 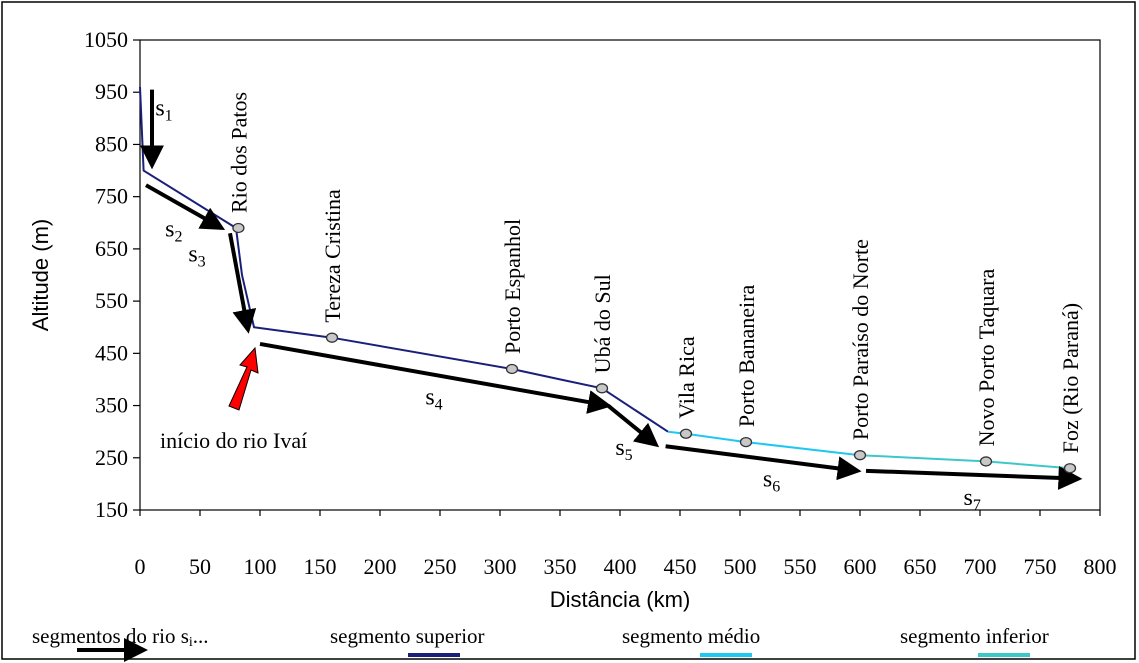 I want to click on place-label: Porto Bananeira, so click(x=746, y=356).